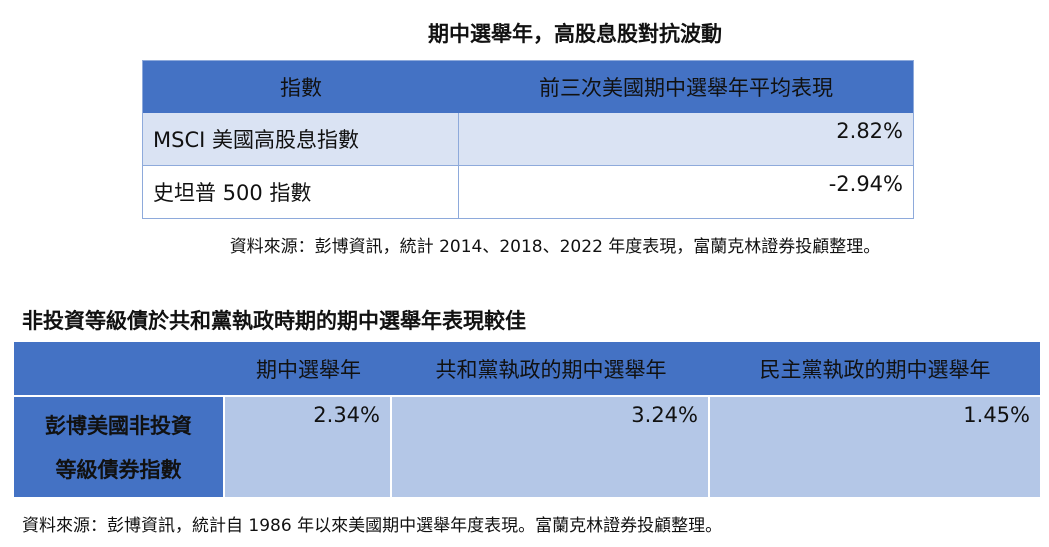  What do you see at coordinates (865, 184) in the screenshot?
I see `value-cell: -2.94%` at bounding box center [865, 184].